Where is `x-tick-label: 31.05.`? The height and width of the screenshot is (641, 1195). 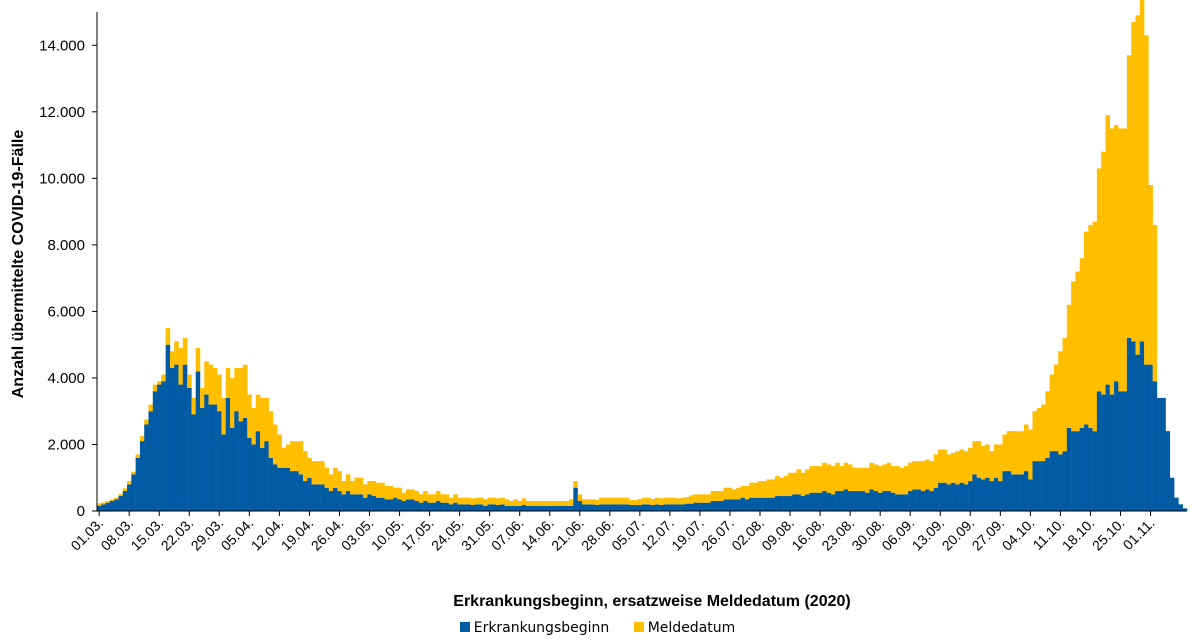 x-tick-label: 31.05. is located at coordinates (477, 534).